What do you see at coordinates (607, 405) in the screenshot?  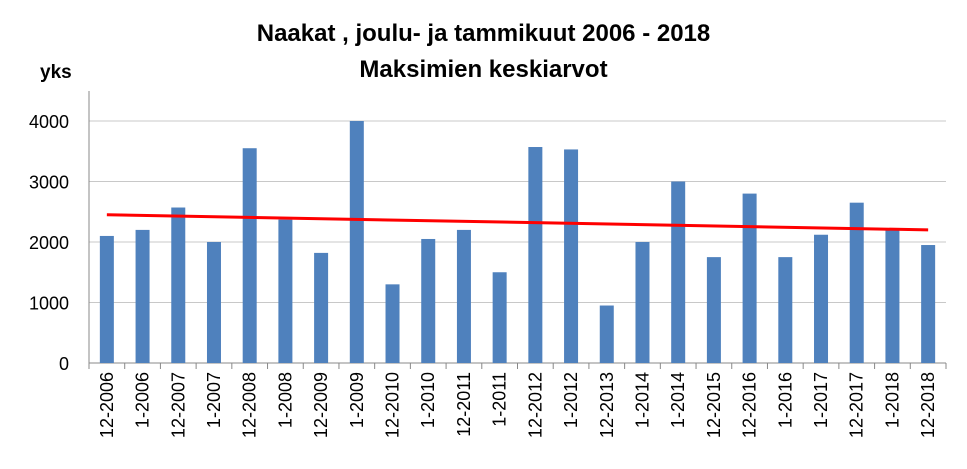 I see `x-tick-label: 12-2013` at bounding box center [607, 405].